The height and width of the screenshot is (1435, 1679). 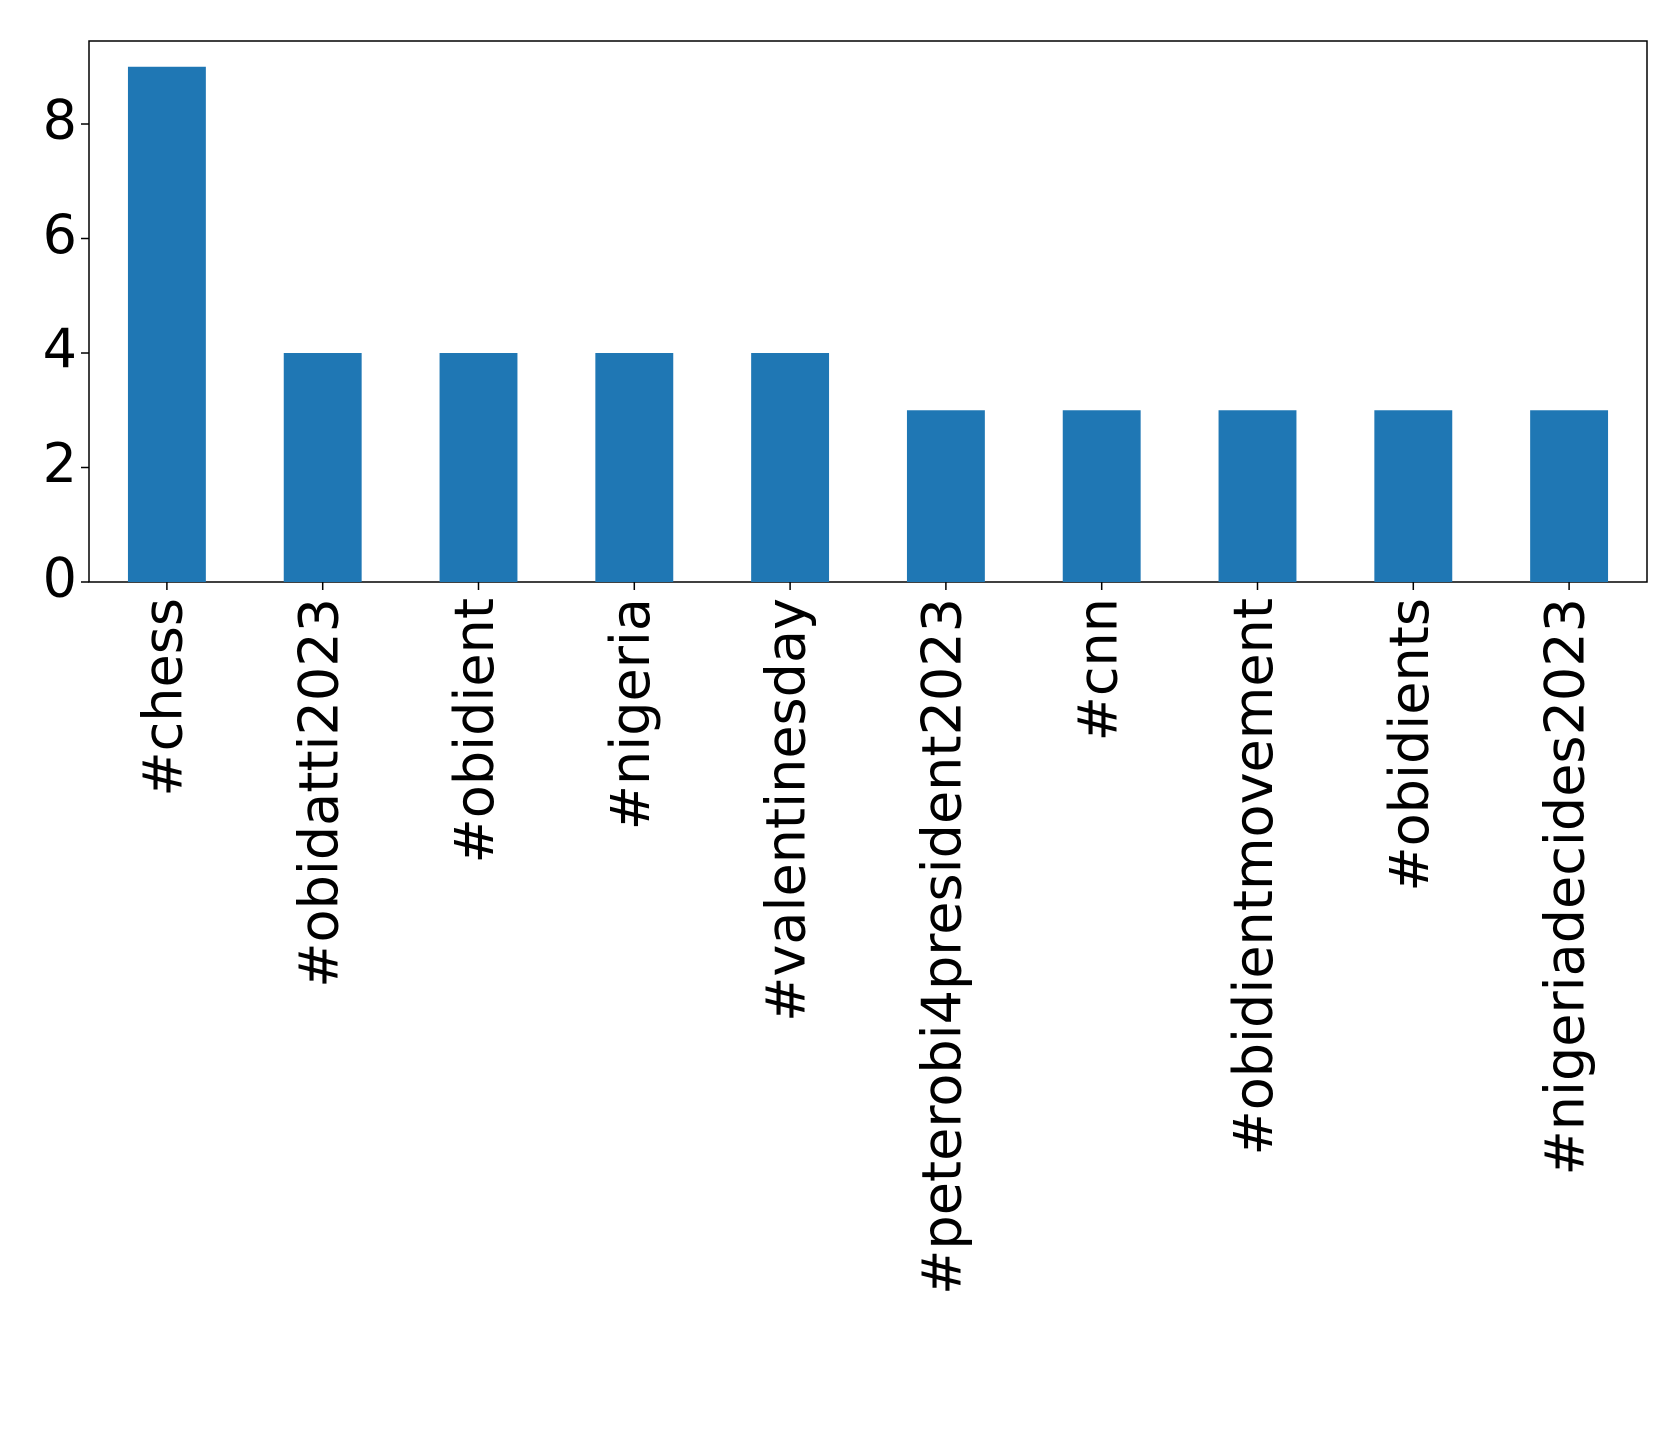 What do you see at coordinates (630, 714) in the screenshot?
I see `x-tick-label: #nigeria` at bounding box center [630, 714].